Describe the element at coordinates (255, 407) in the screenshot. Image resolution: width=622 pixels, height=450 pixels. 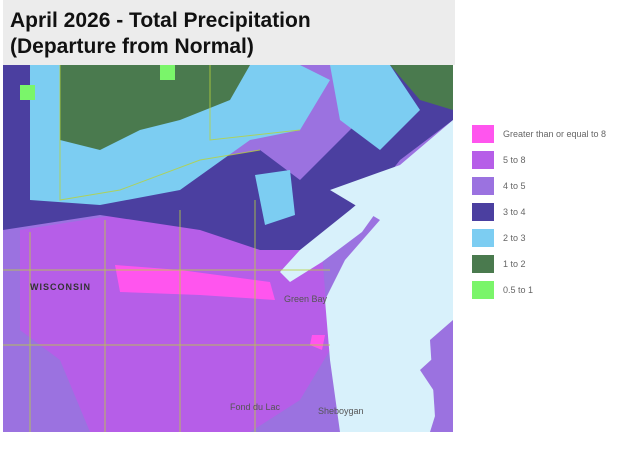
I see `map-label: Fond du Lac` at that location.